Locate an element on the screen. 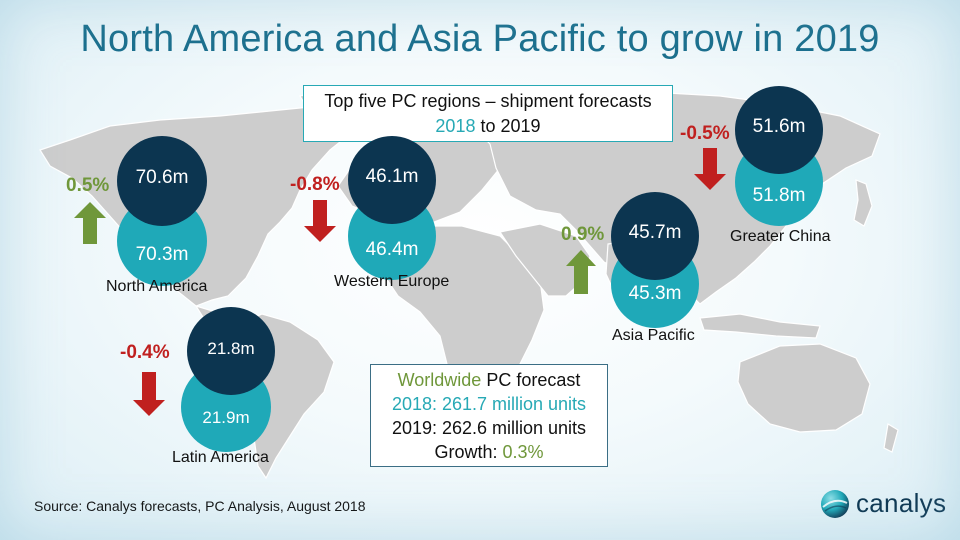 The image size is (960, 540). continent-australia is located at coordinates (804, 388).